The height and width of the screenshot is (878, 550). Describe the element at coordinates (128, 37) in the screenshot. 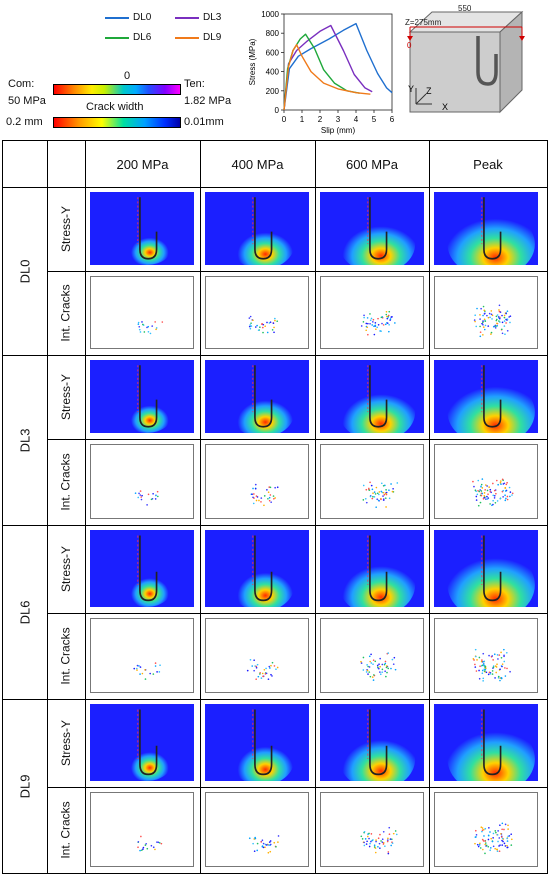

I see `legend-item-dl6: DL6` at that location.